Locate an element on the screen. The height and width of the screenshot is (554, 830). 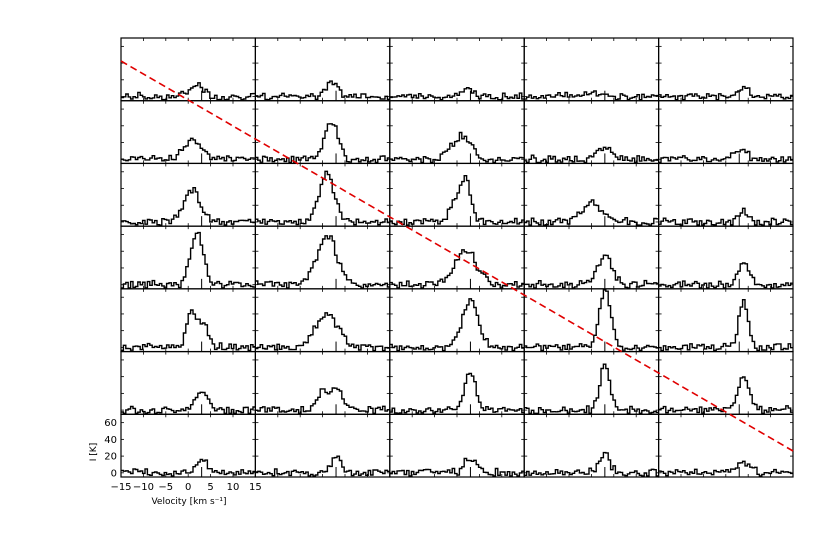
x-tick-label: 5 is located at coordinates (210, 487).